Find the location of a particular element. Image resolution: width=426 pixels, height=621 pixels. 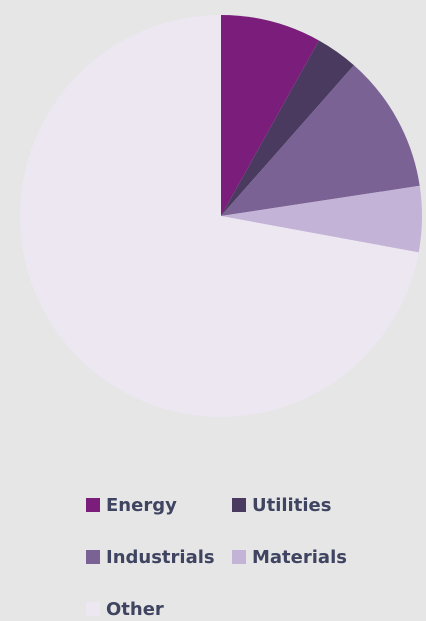

legend-label: Industrials is located at coordinates (160, 557).